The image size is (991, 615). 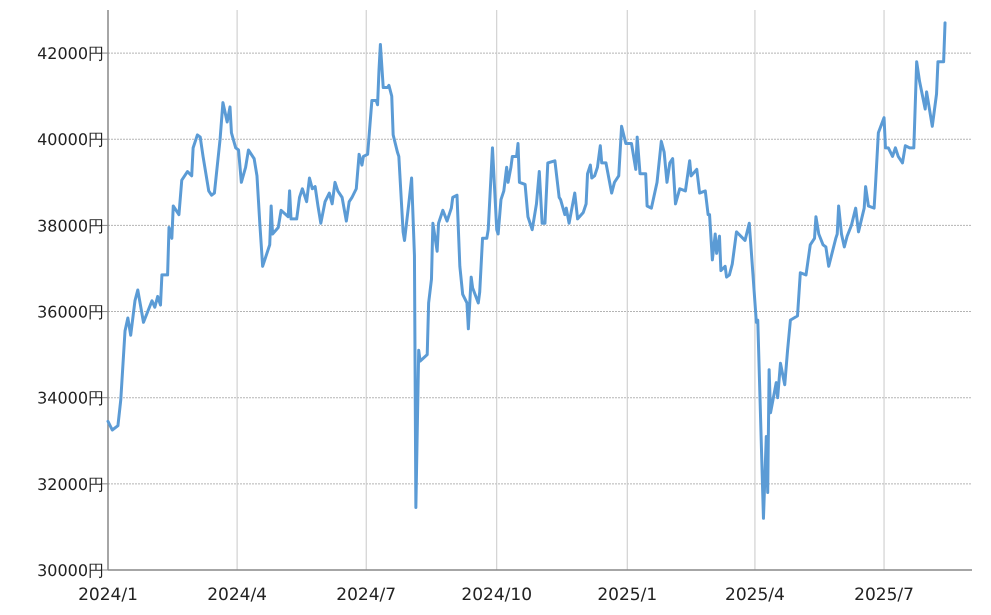 I want to click on y-tick-label: 42000円, so click(x=70, y=54).